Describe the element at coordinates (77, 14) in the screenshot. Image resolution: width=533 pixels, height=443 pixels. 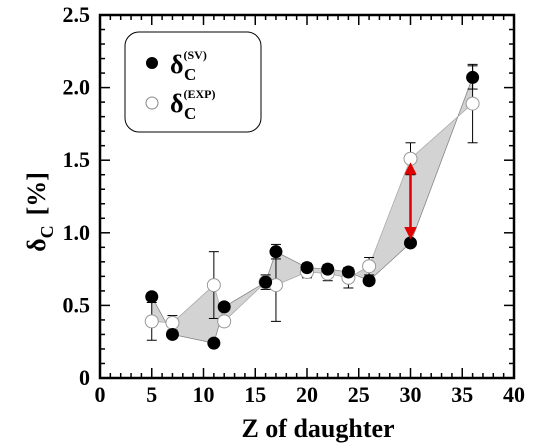
I see `y-tick-label: 2.5` at that location.